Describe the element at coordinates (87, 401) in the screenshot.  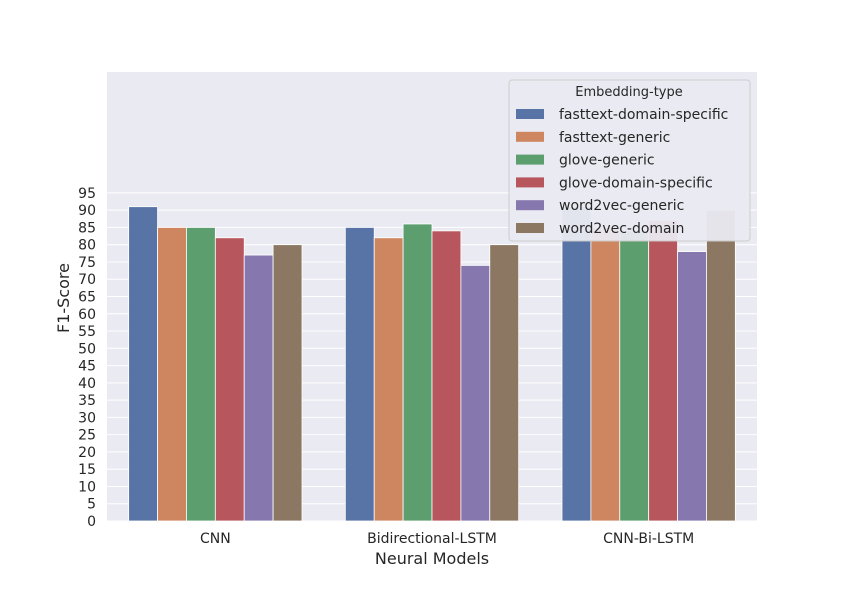
I see `y-tick-label: 35` at that location.